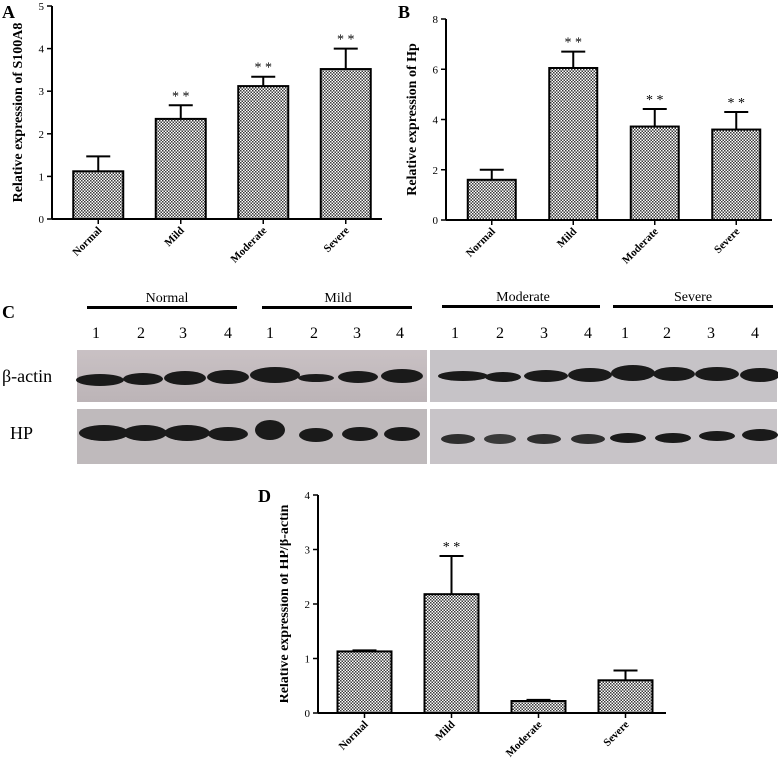  What do you see at coordinates (27, 376) in the screenshot?
I see `blot-row-label-beta-actin: β-actin` at bounding box center [27, 376].